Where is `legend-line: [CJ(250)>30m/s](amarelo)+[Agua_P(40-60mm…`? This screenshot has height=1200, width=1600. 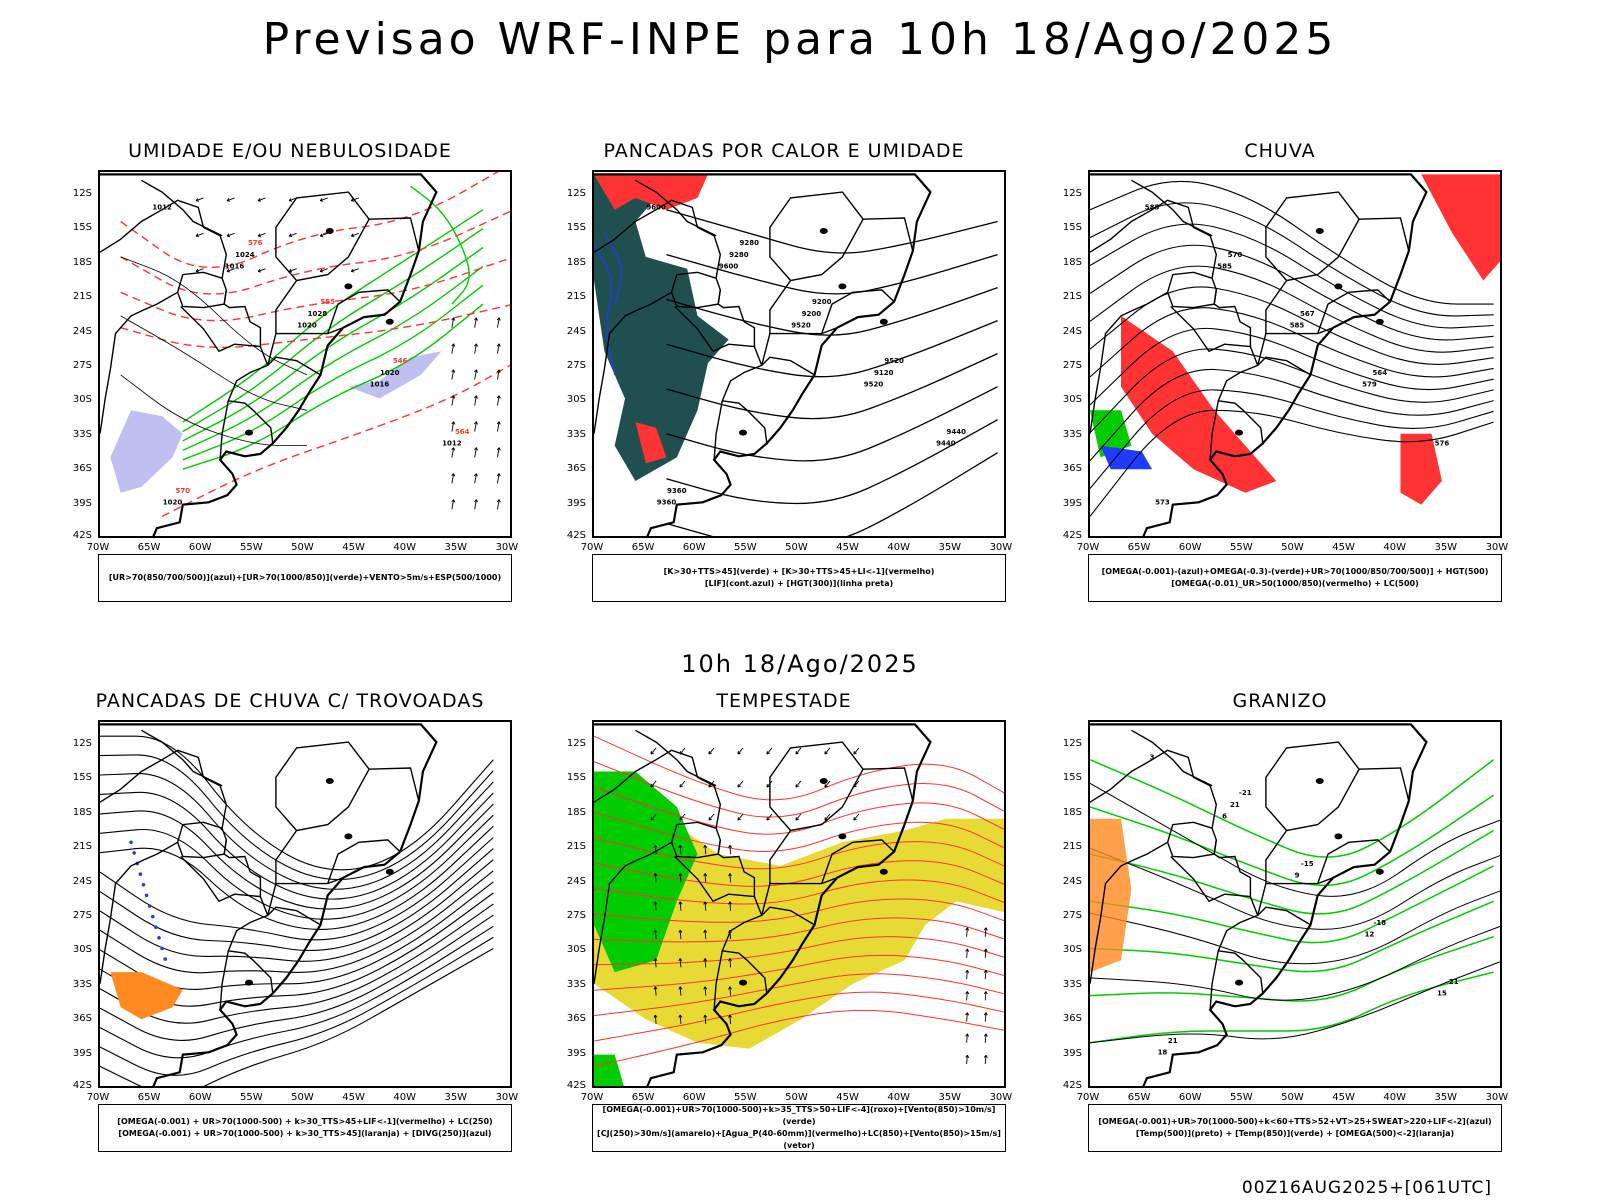
legend-line: [CJ(250)>30m/s](amarelo)+[Agua_P(40-60mm… is located at coordinates (799, 1139).